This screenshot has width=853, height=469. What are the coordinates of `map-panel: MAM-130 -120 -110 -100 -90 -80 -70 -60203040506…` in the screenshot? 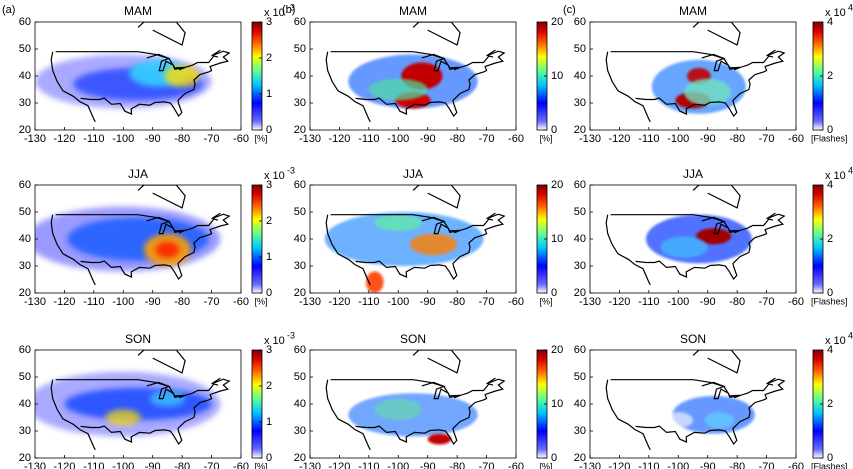 It's located at (157, 73).